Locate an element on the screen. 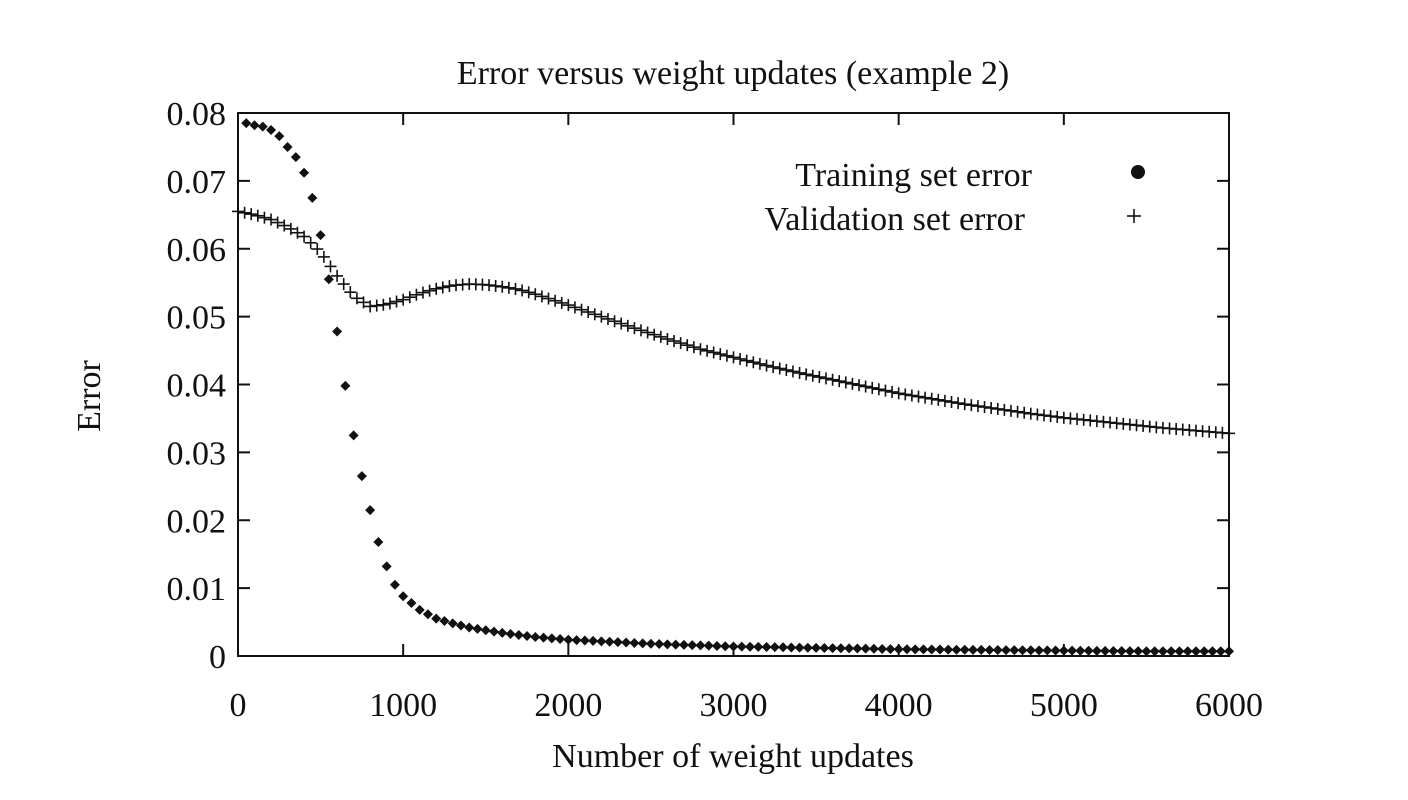  x-tick-label: 3000 is located at coordinates (734, 705).